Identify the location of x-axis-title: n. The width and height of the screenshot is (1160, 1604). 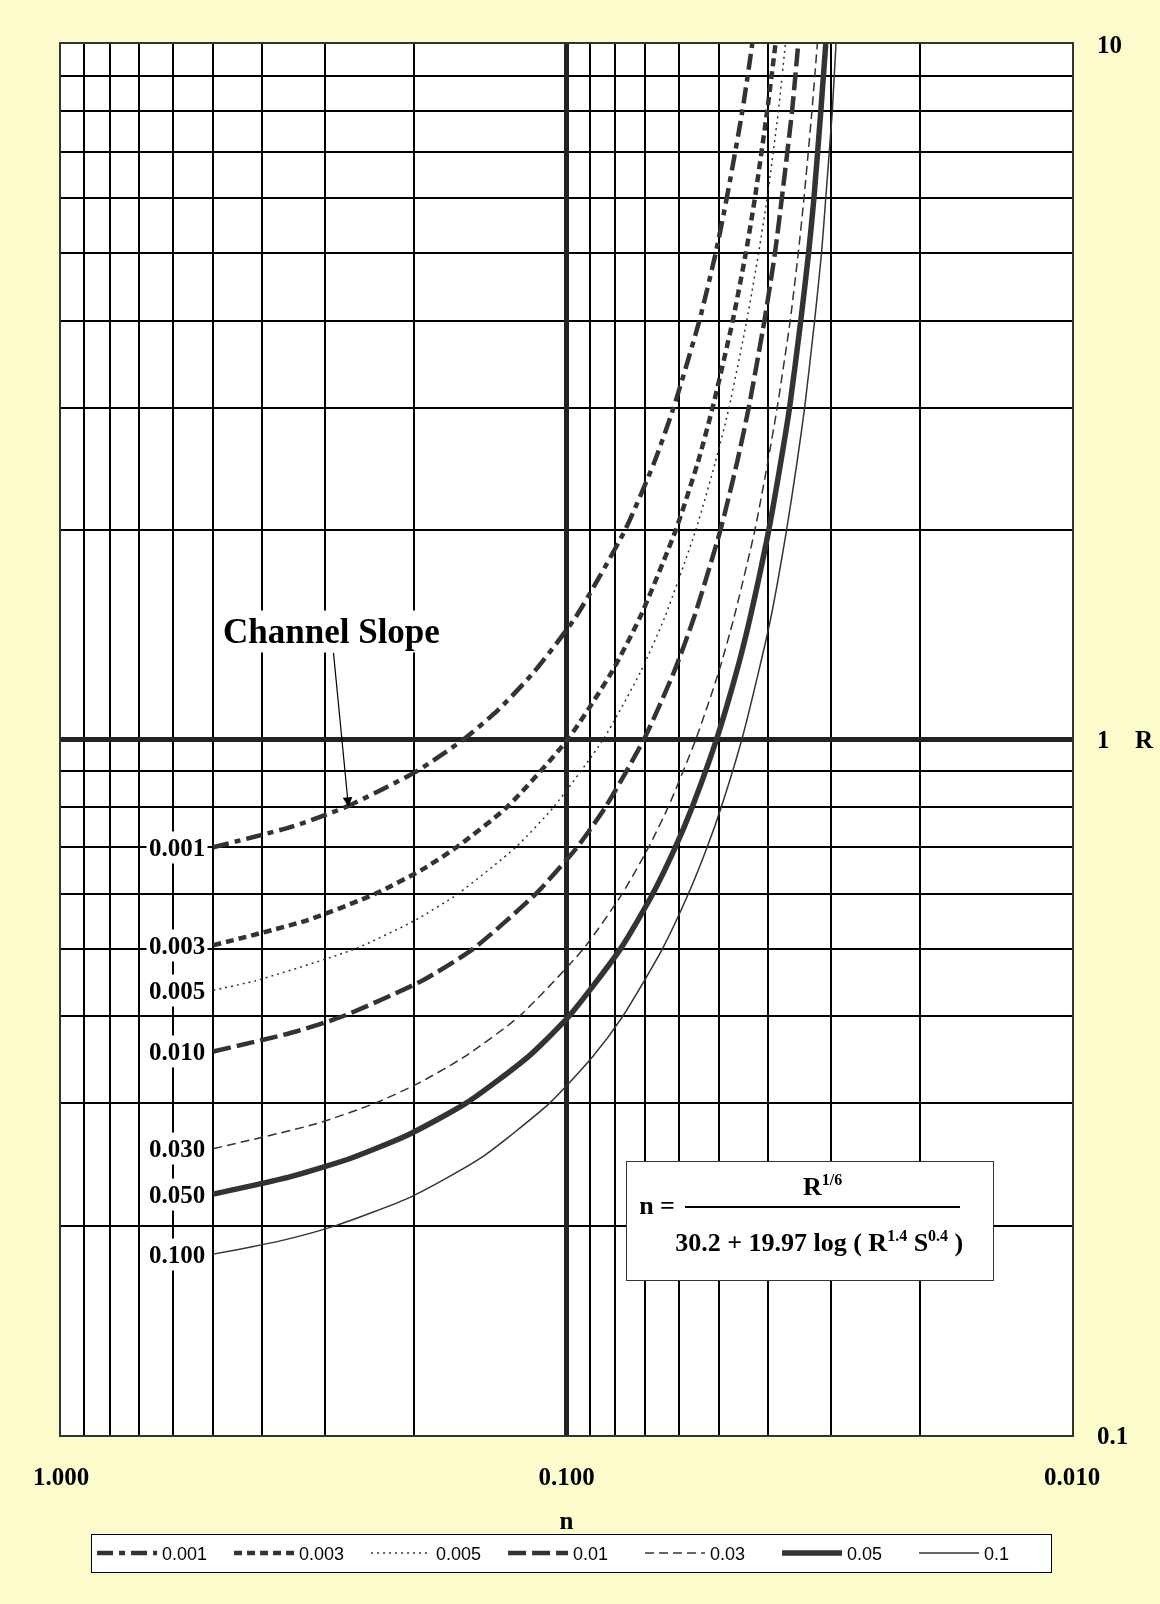
(566, 1520).